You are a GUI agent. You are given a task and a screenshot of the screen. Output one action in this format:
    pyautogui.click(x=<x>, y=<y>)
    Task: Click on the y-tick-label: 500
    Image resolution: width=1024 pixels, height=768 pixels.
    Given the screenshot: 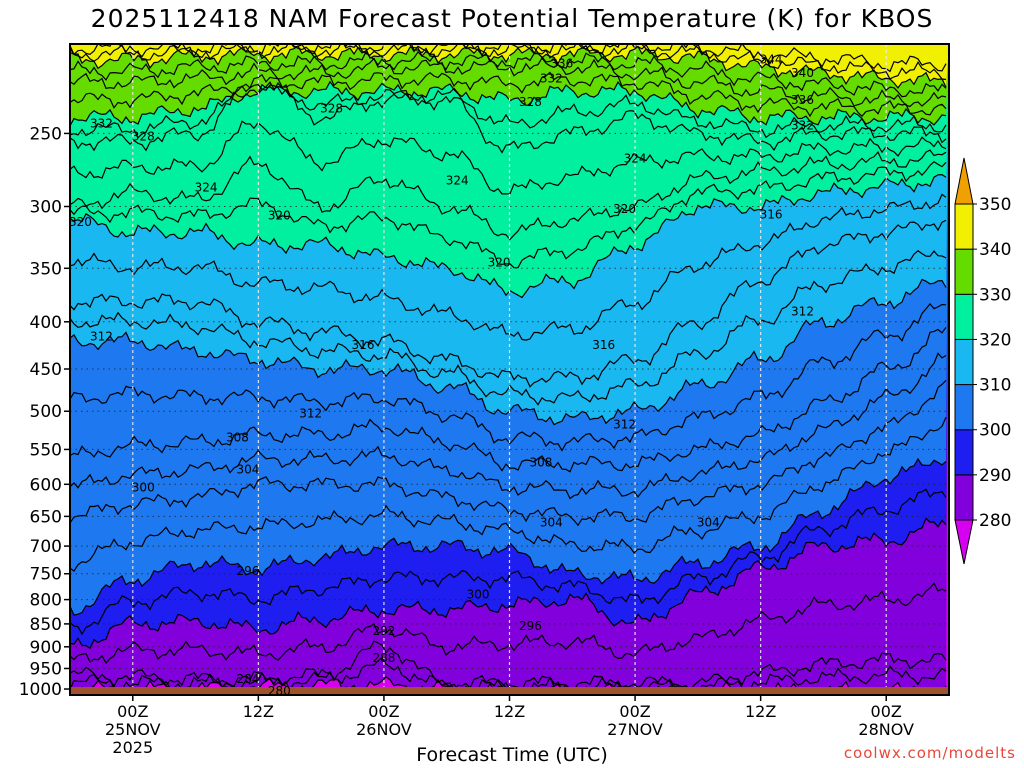 What is the action you would take?
    pyautogui.click(x=46, y=412)
    